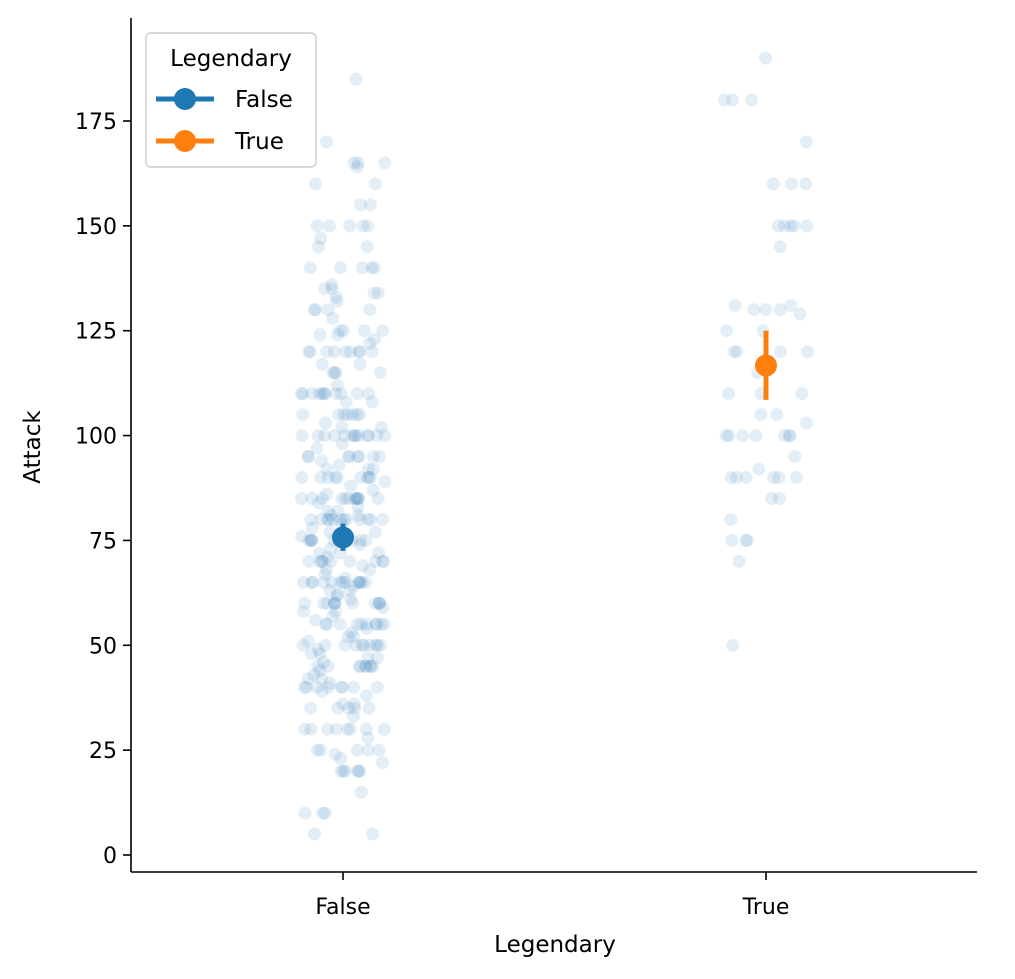  What do you see at coordinates (103, 541) in the screenshot?
I see `y-tick-label: 75` at bounding box center [103, 541].